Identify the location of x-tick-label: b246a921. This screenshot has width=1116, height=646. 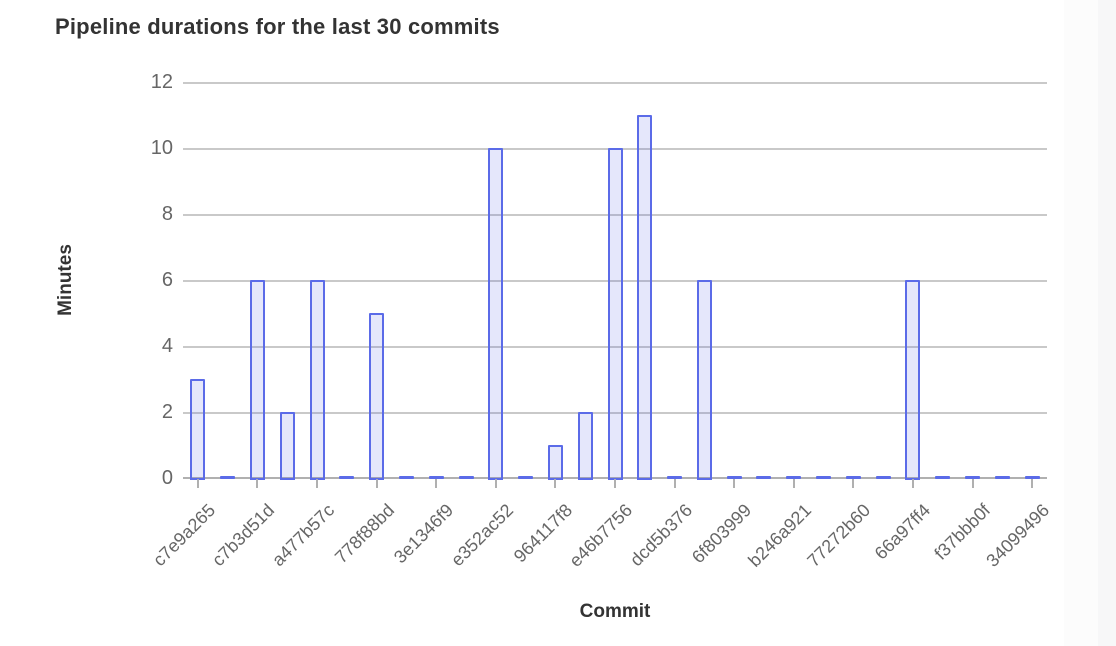
(779, 535).